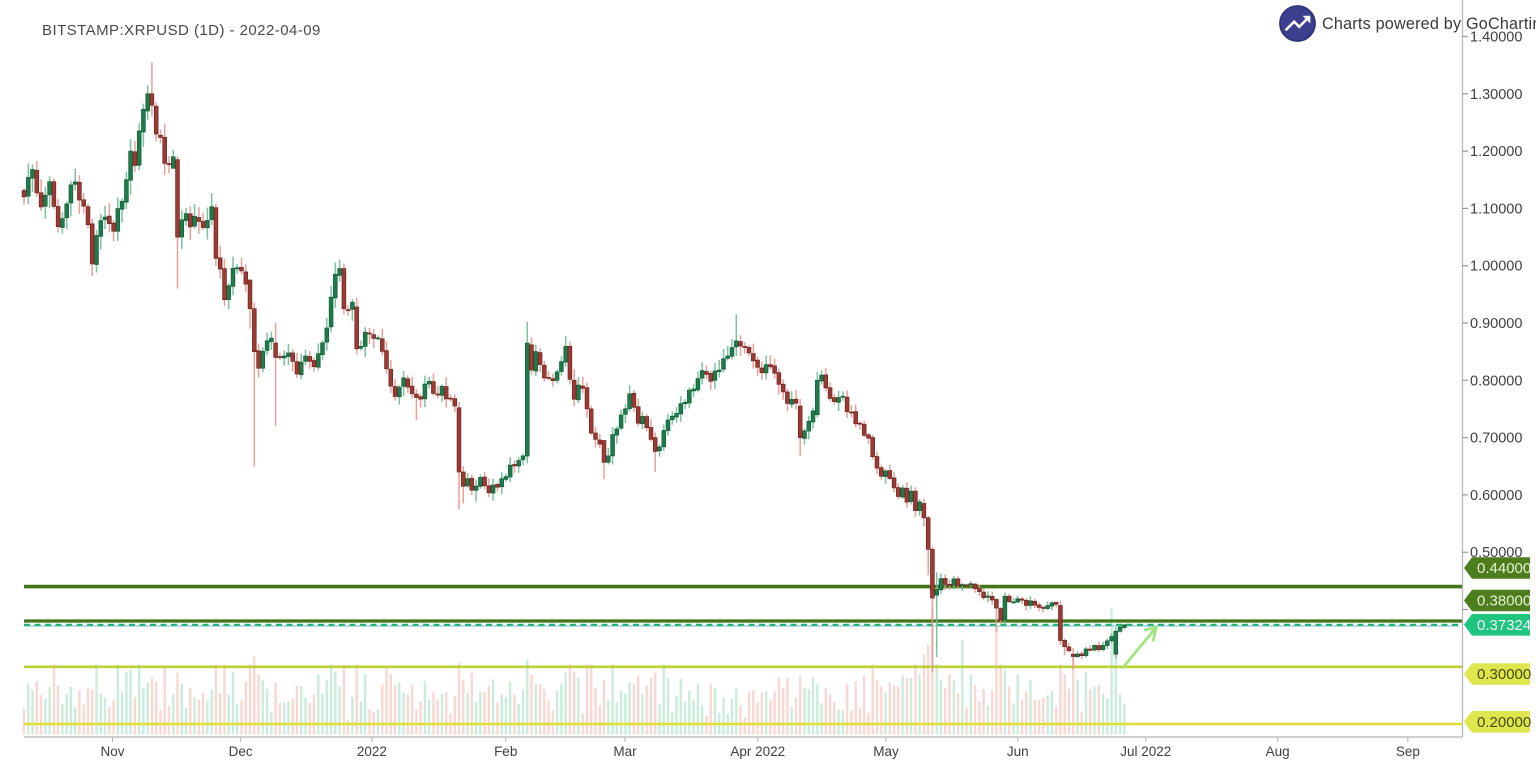  I want to click on svg-text: Apr 2022, so click(757, 751).